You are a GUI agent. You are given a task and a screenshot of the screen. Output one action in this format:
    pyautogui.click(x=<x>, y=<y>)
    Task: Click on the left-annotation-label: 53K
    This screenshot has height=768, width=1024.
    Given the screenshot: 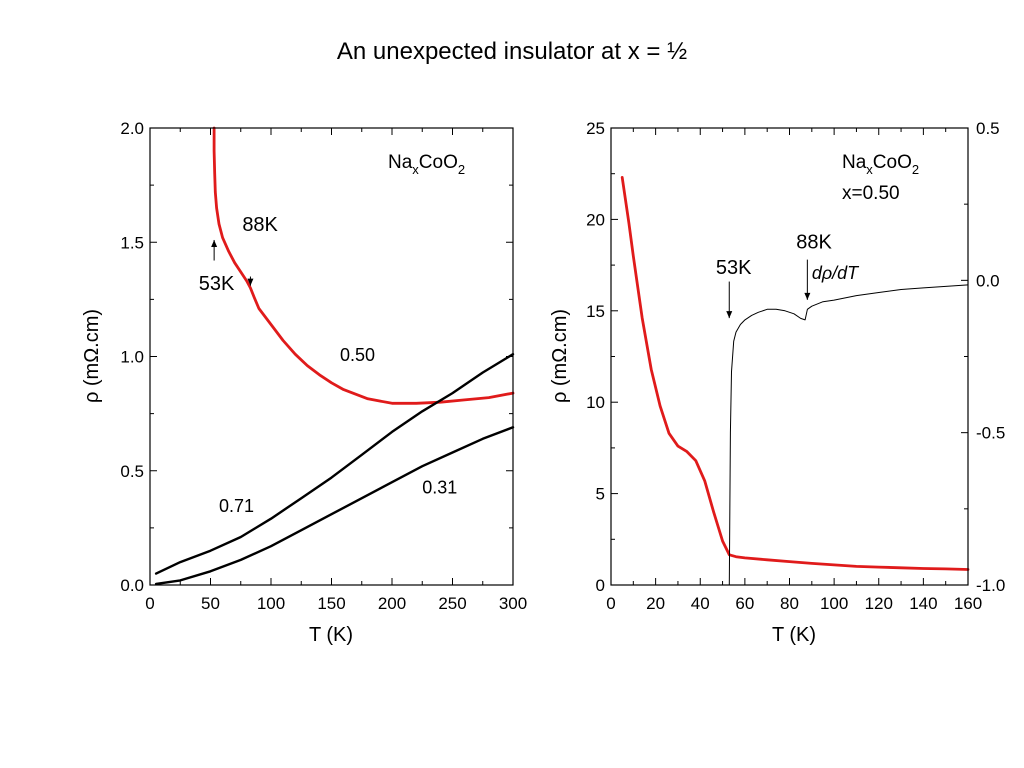 What is the action you would take?
    pyautogui.click(x=217, y=284)
    